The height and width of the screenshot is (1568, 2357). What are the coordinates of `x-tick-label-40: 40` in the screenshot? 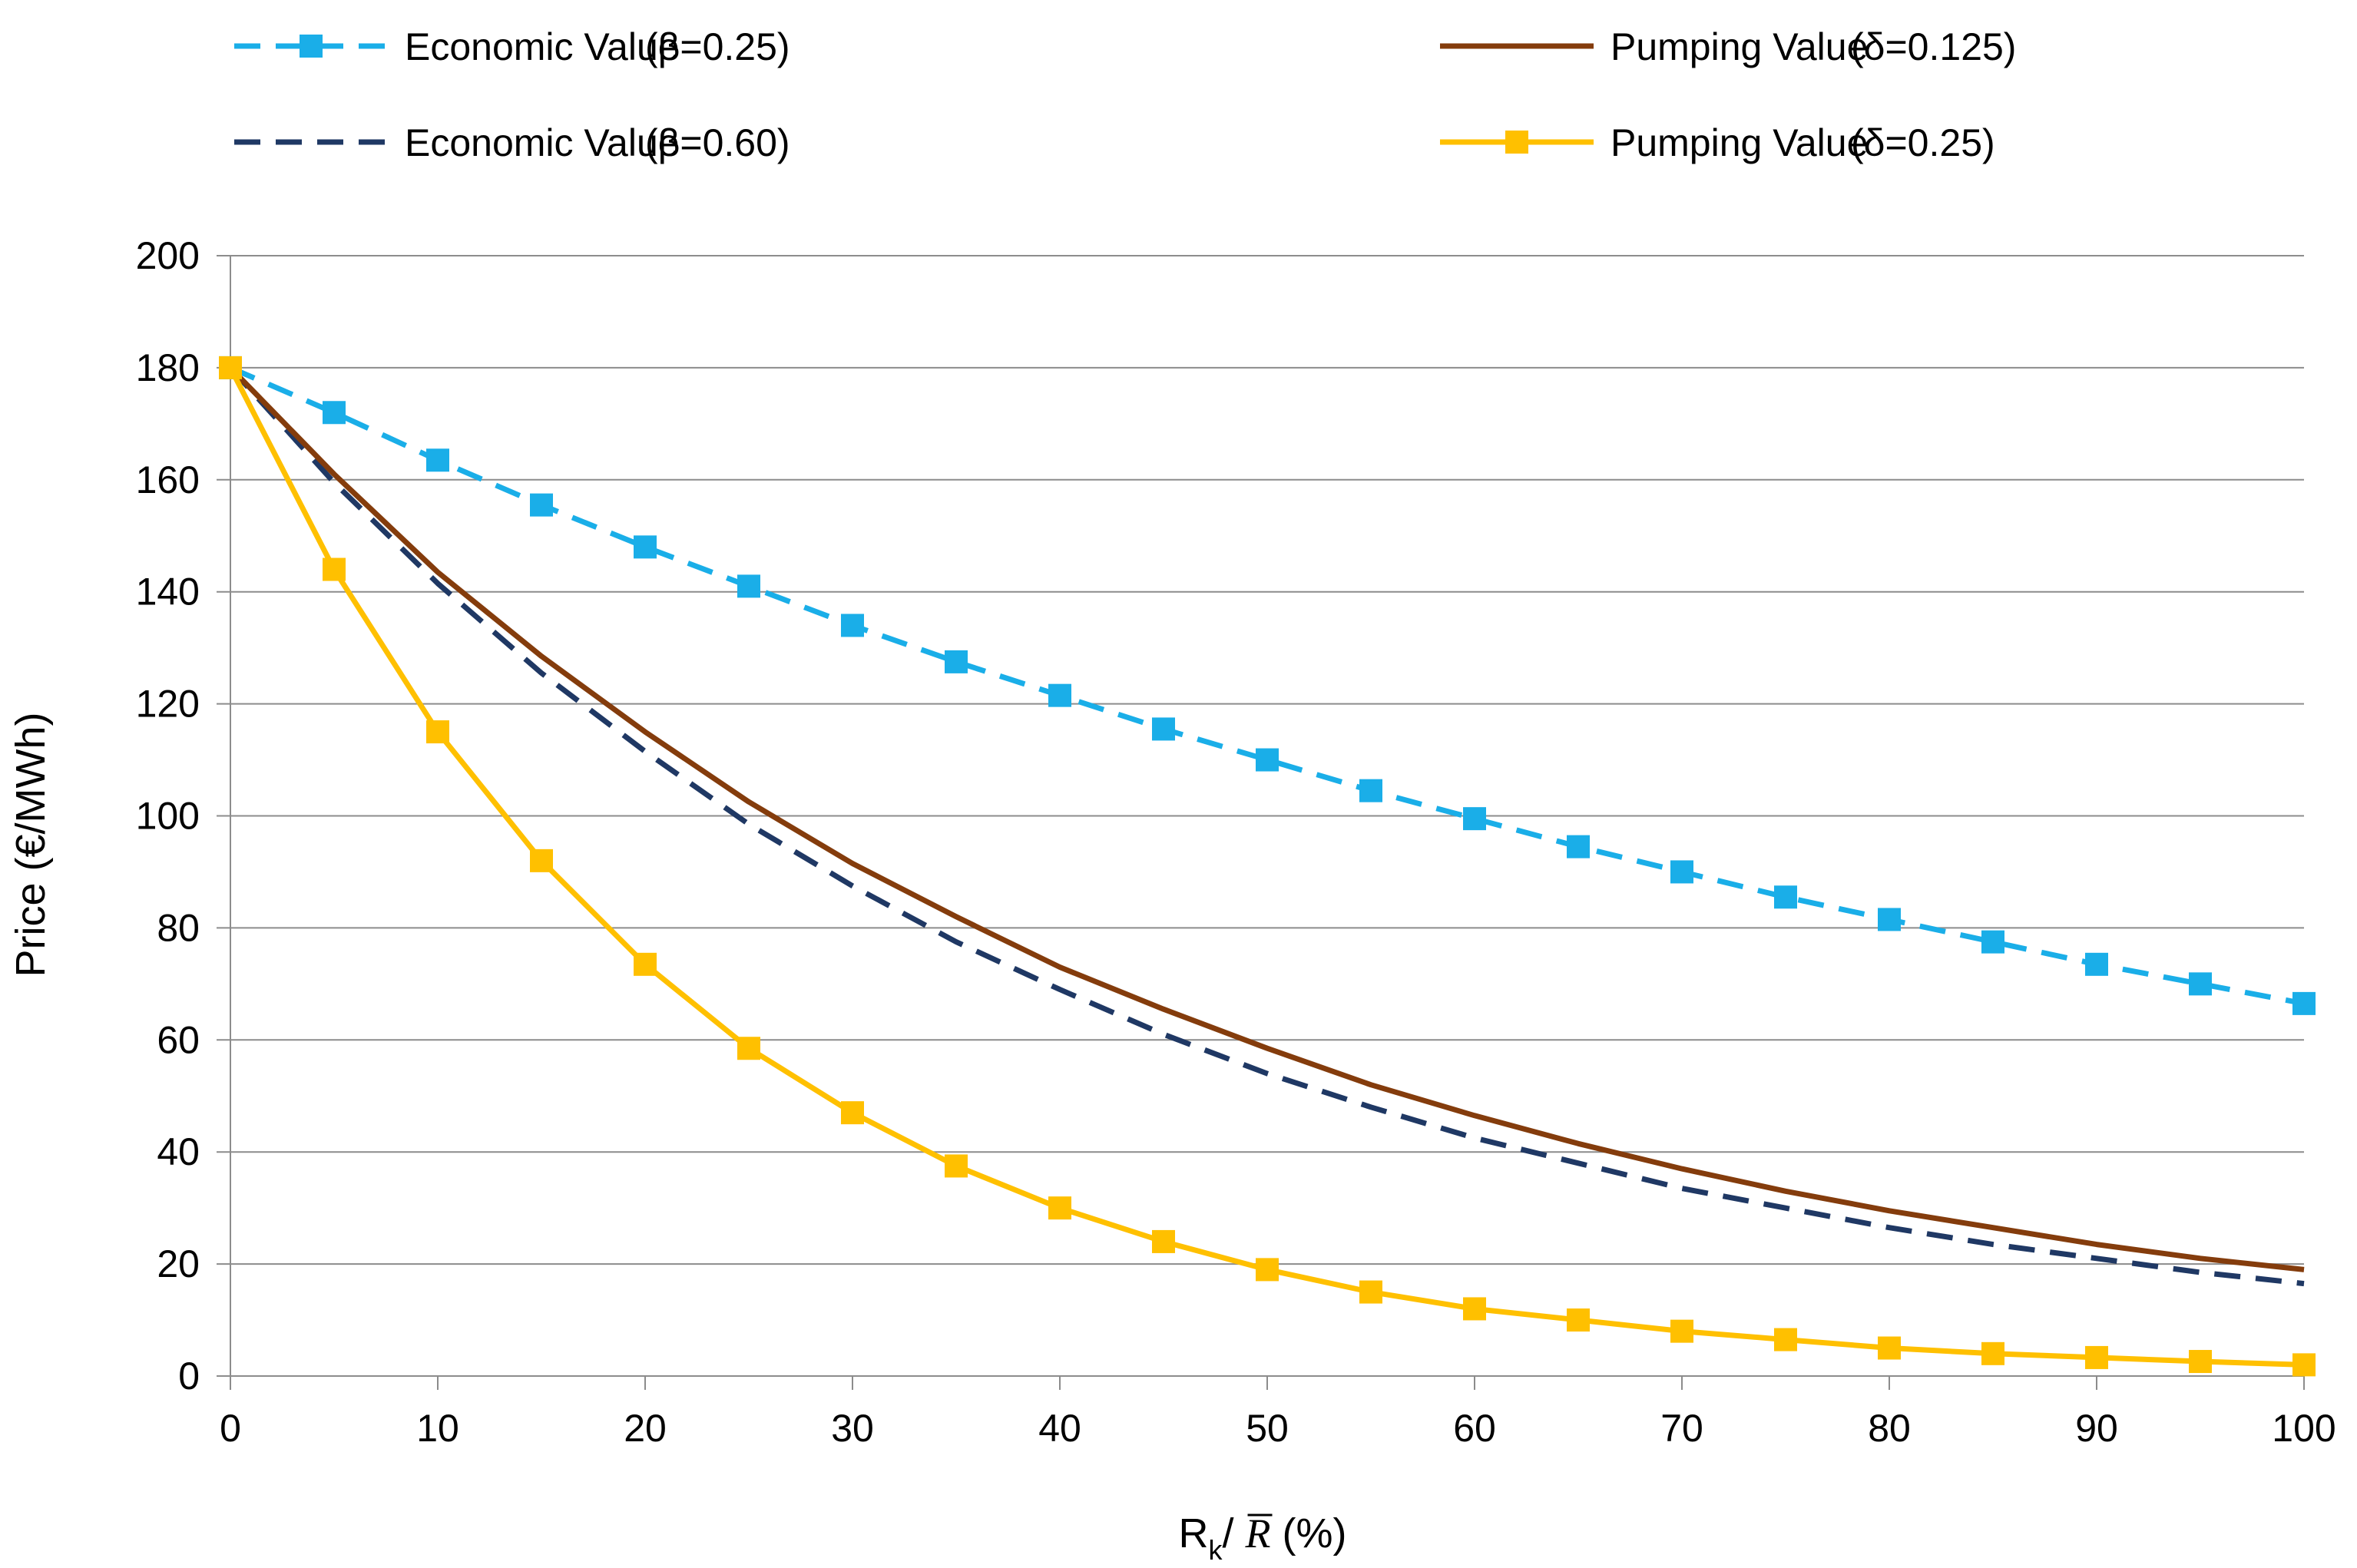 It's located at (1059, 1428).